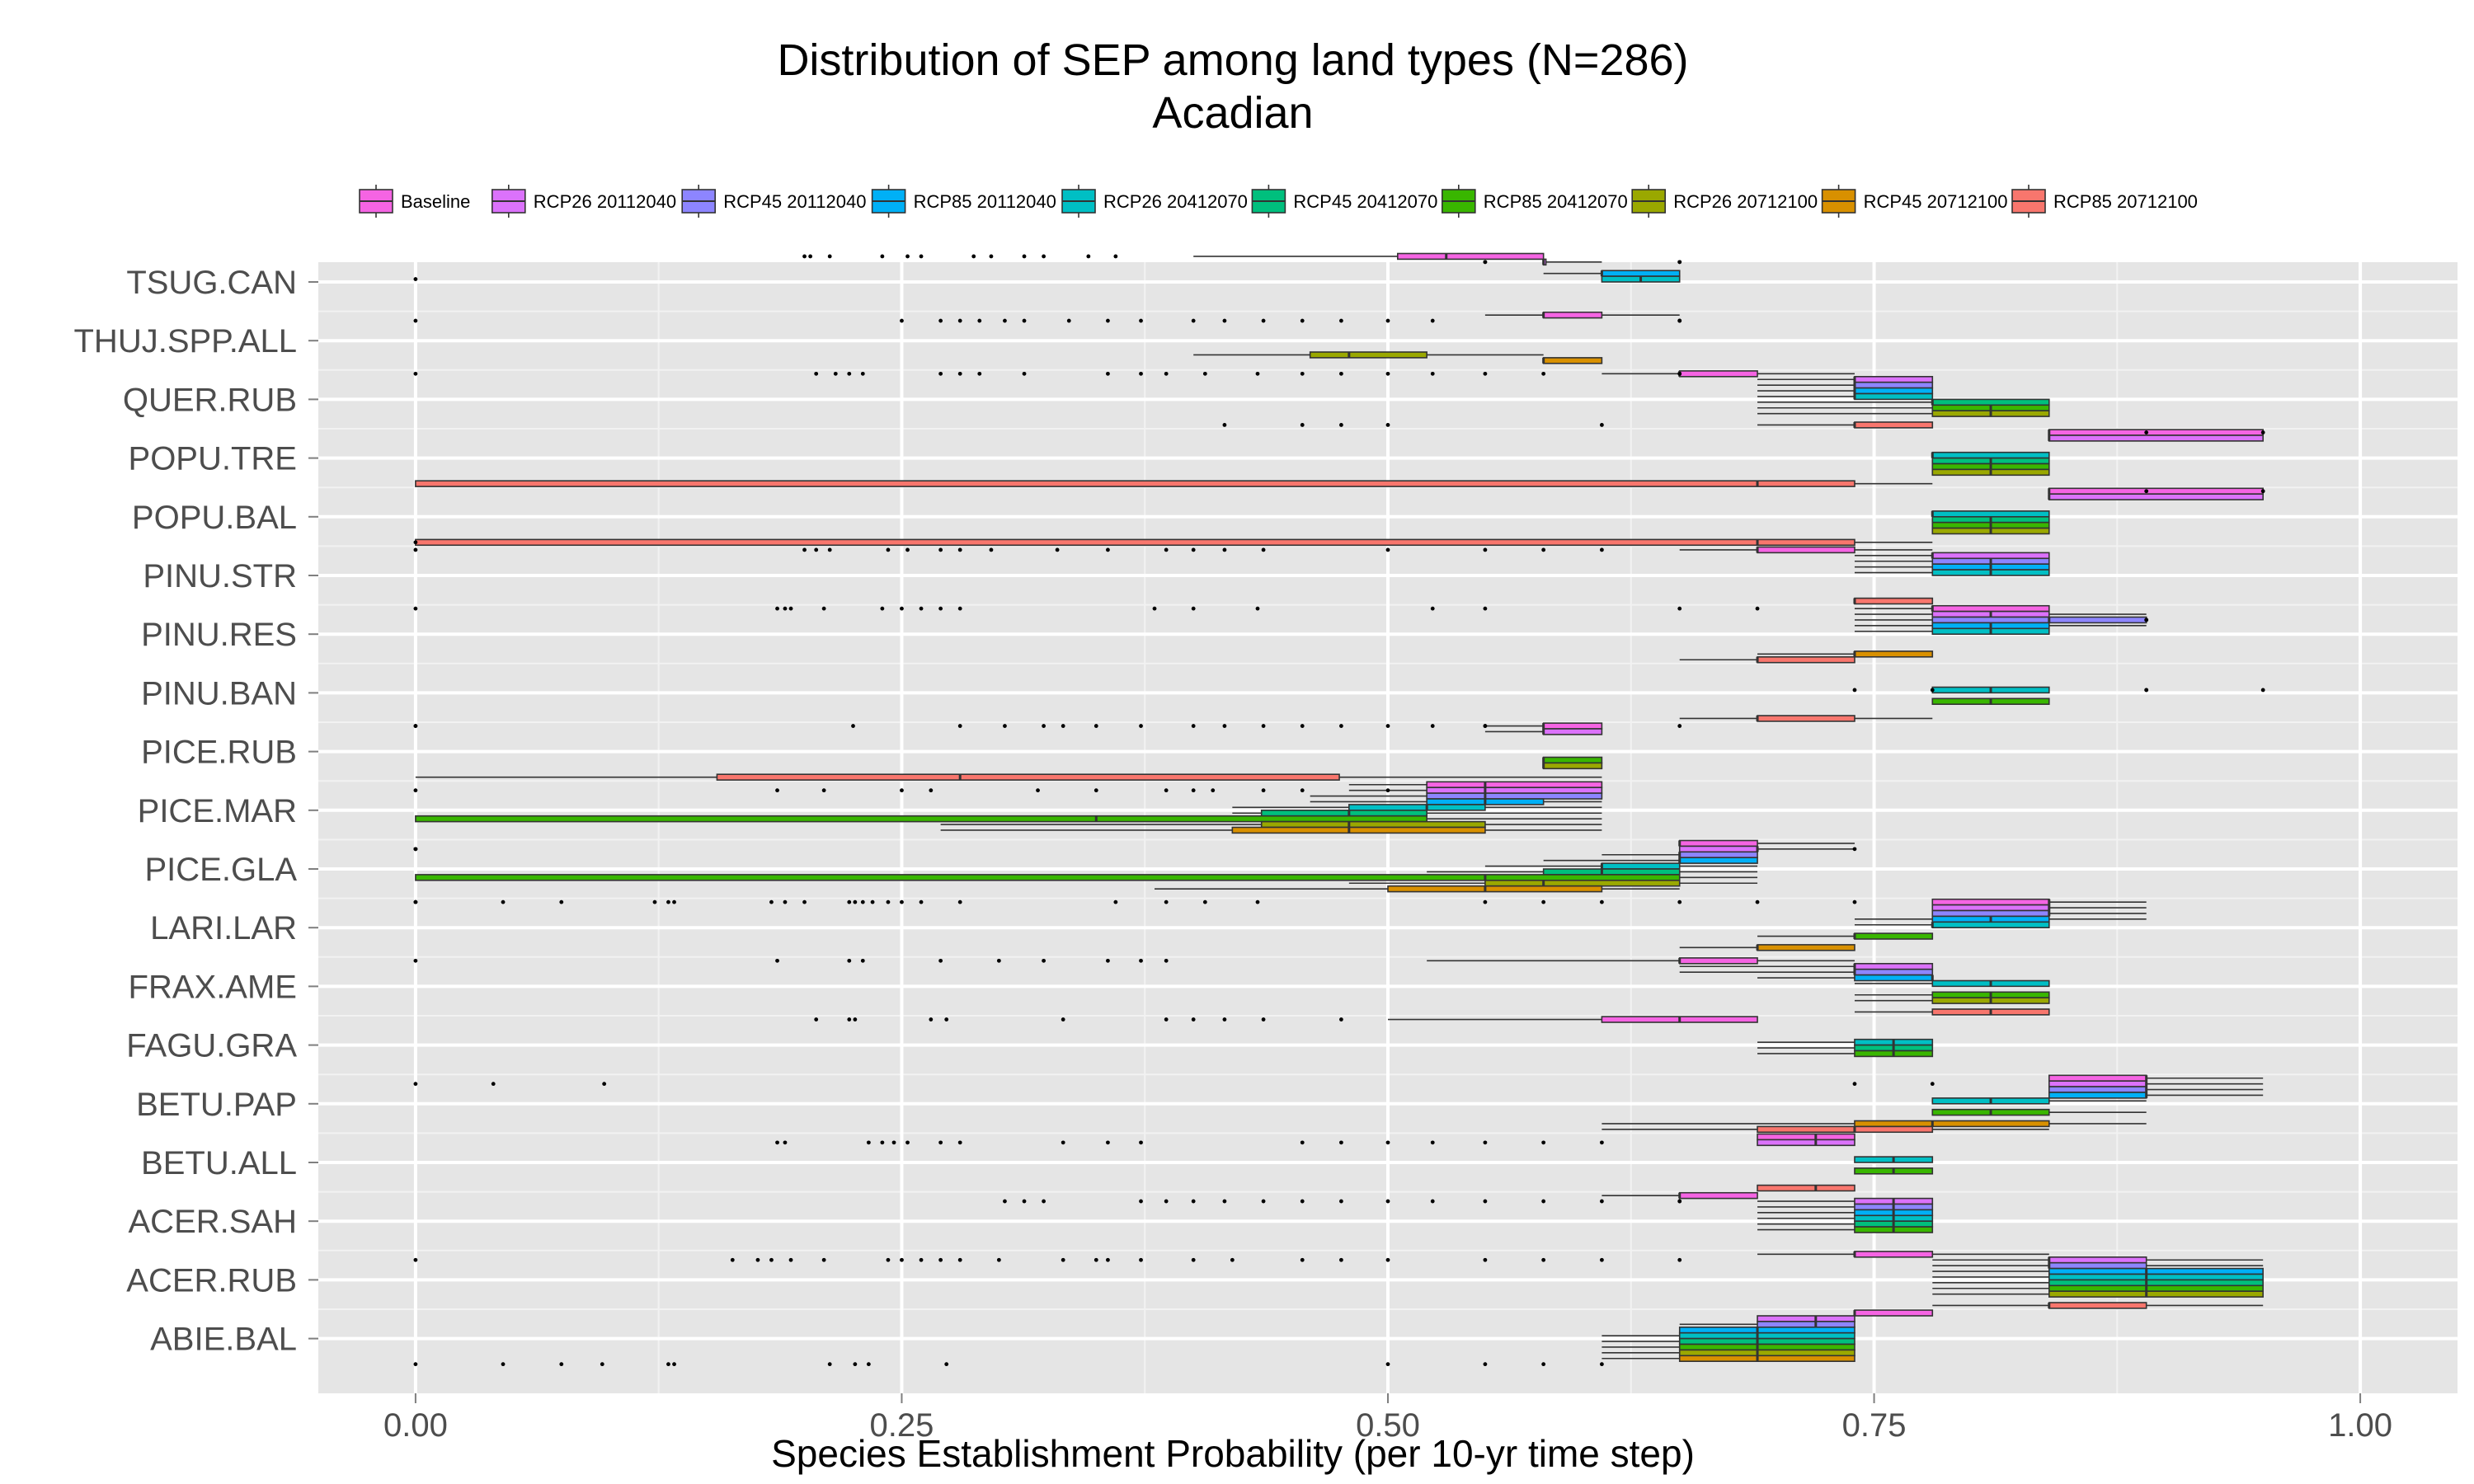 This screenshot has height=1484, width=2474. I want to click on y-tick-label: THUJ.SPP.ALL, so click(186, 341).